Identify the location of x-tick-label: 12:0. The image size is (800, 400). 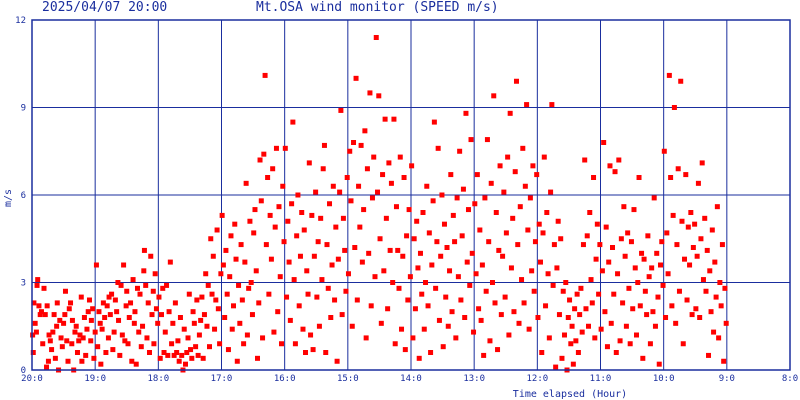
(537, 379).